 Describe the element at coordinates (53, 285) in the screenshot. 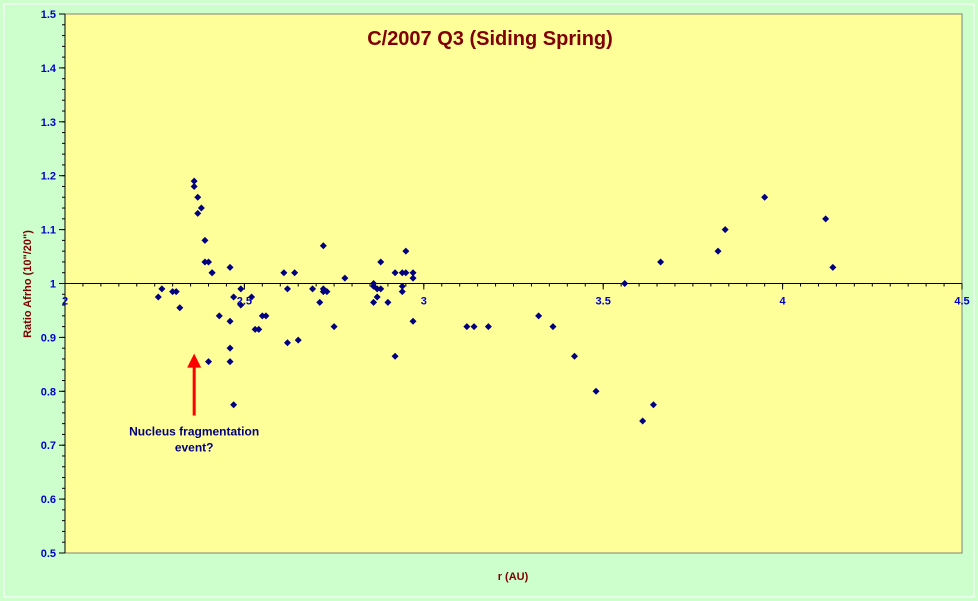

I see `y-tick-label: 1` at that location.